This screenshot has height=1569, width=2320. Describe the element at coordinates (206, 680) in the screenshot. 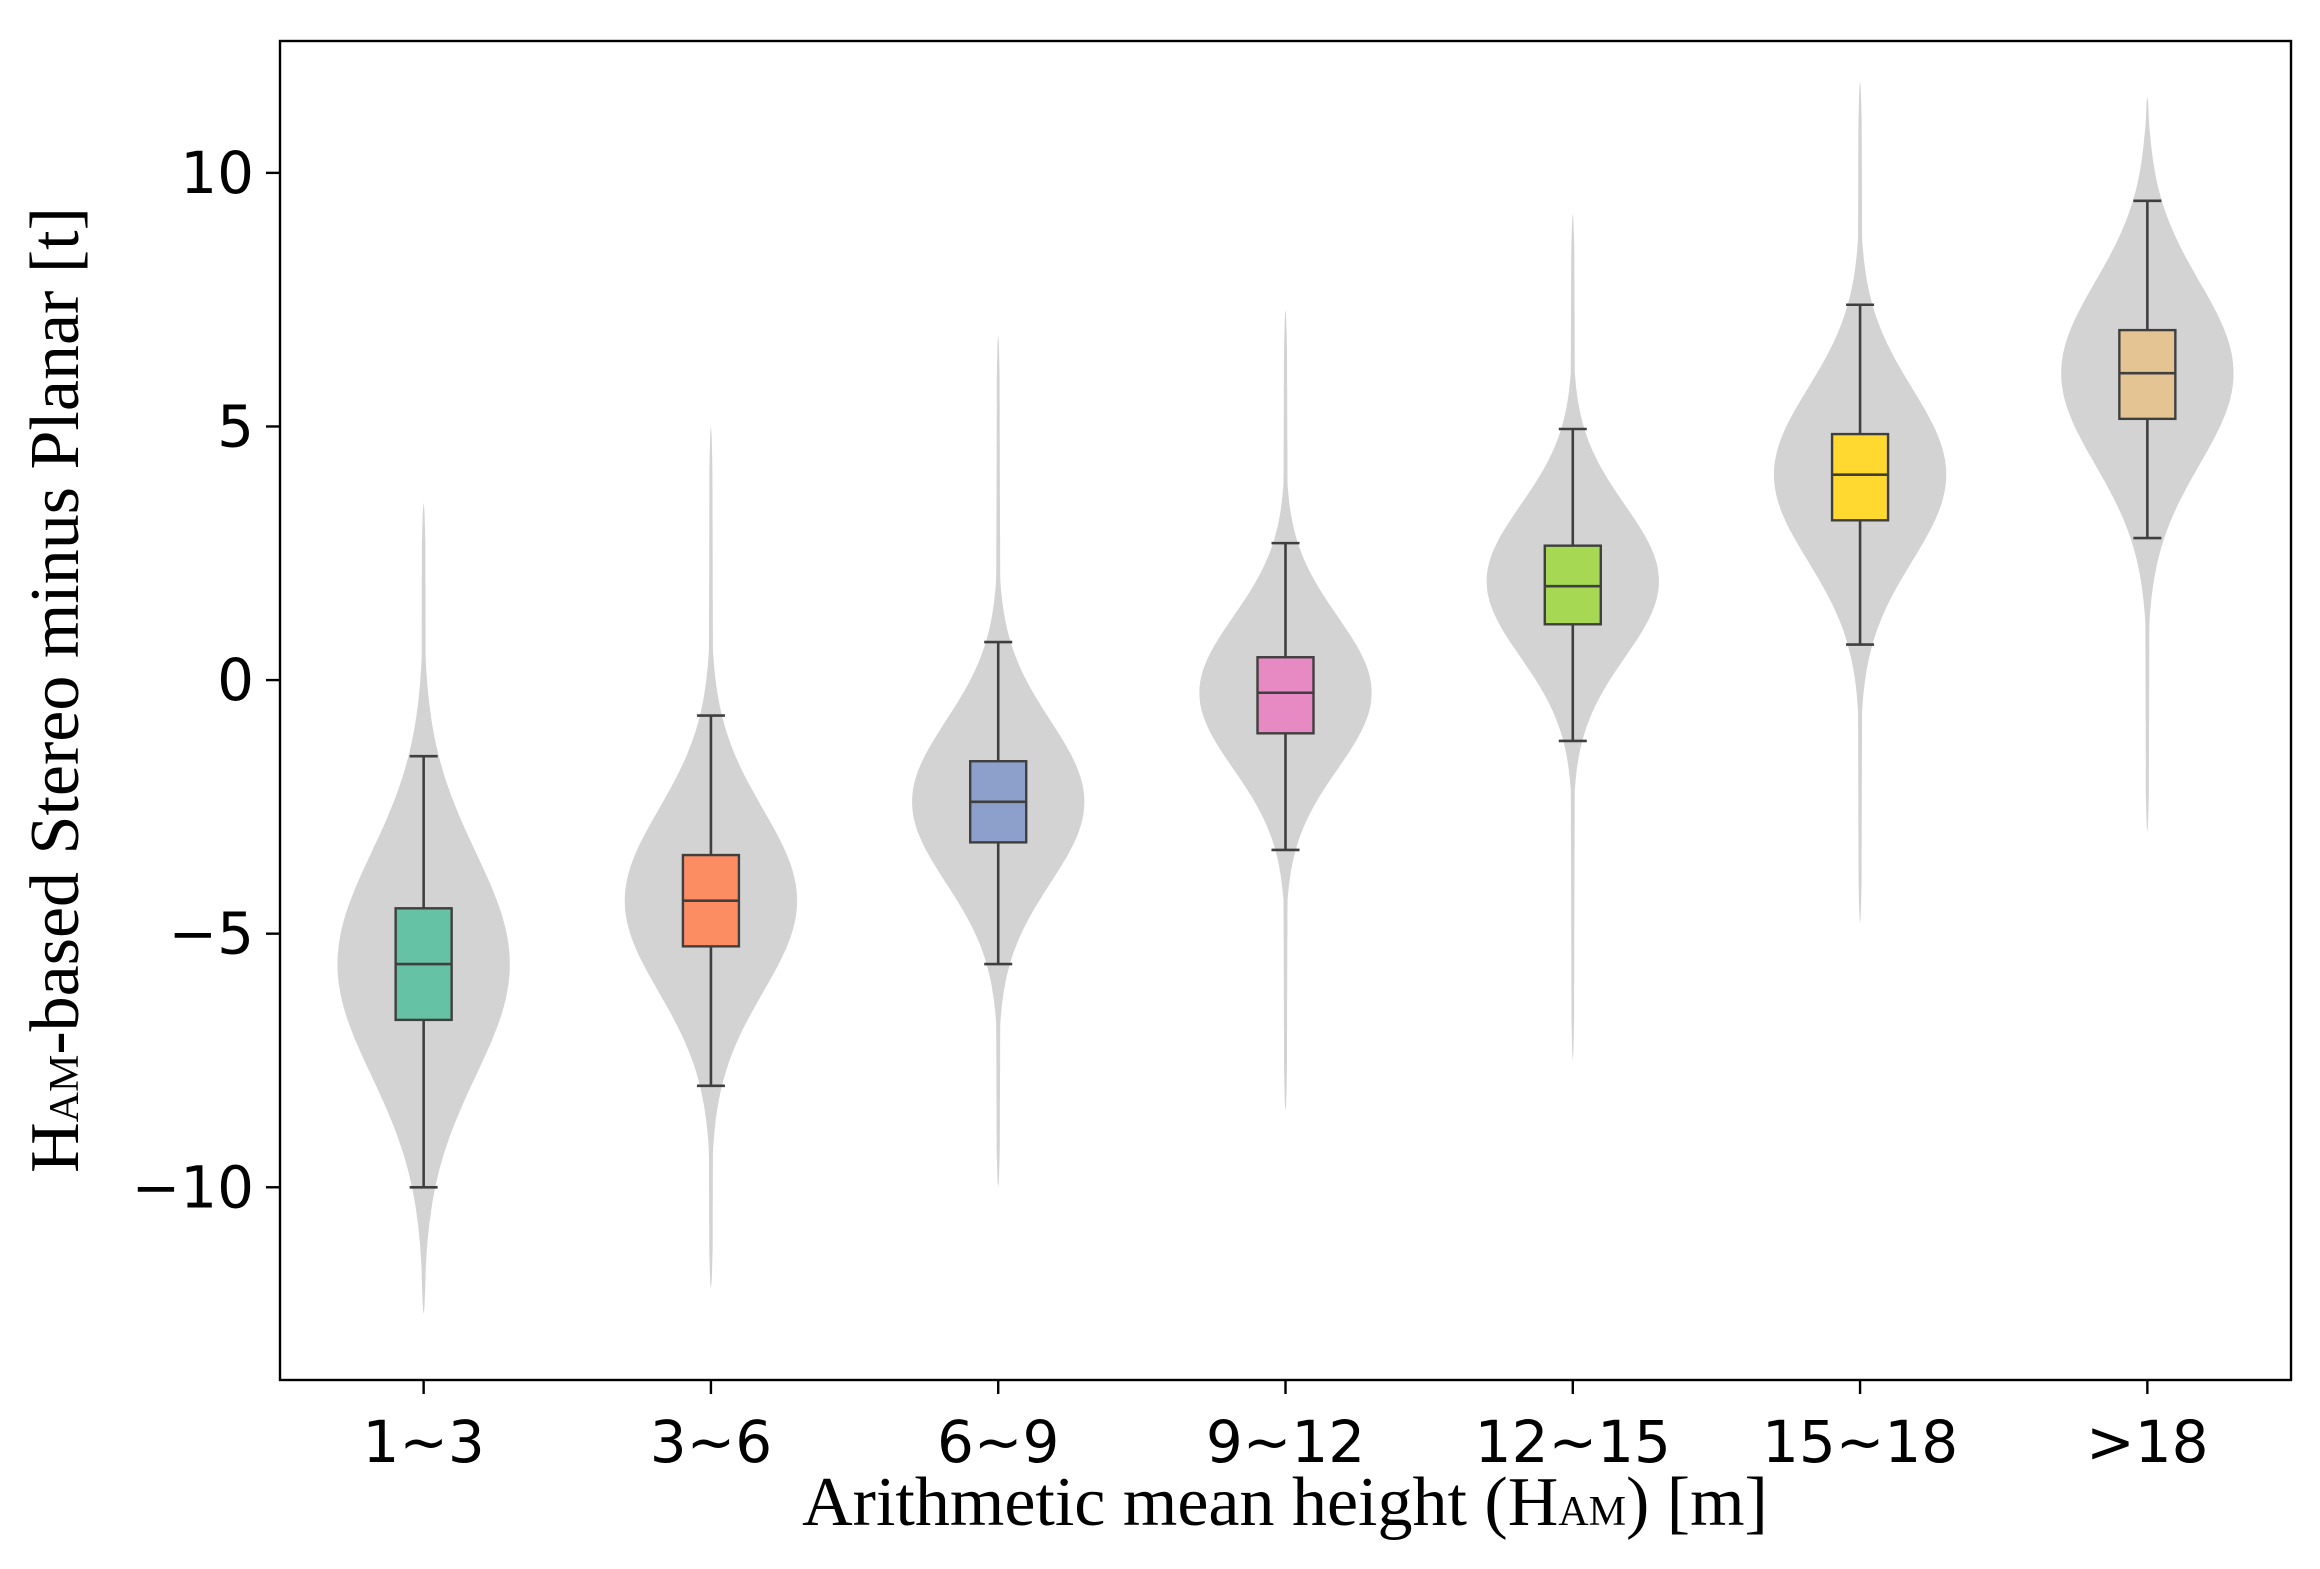

I see `y-axis-ticks: −10 −5 0 5 10` at that location.